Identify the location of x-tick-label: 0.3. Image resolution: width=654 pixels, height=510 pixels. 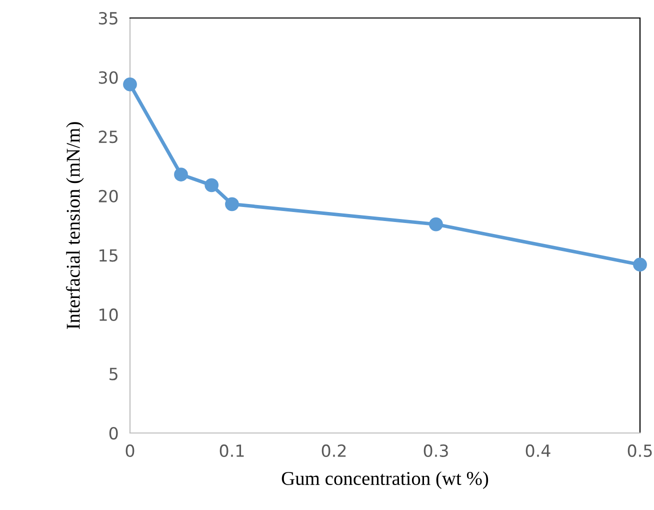
(436, 451).